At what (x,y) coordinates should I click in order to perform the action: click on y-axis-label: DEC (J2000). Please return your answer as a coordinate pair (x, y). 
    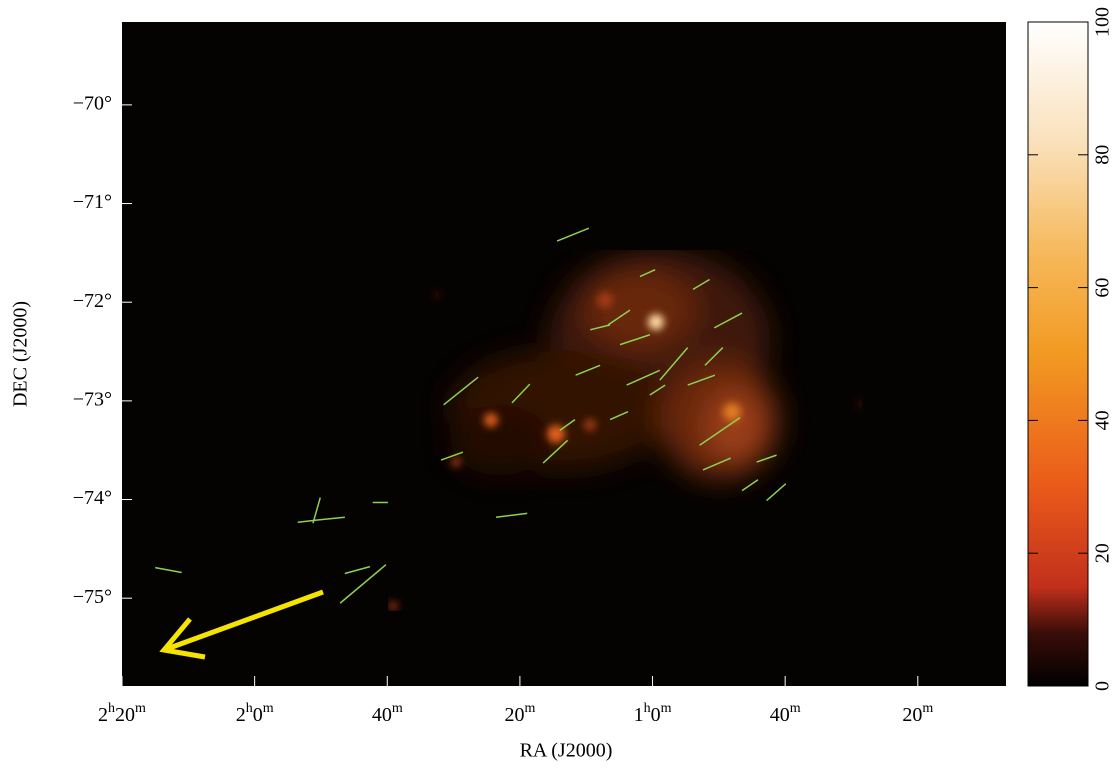
    Looking at the image, I should click on (21, 354).